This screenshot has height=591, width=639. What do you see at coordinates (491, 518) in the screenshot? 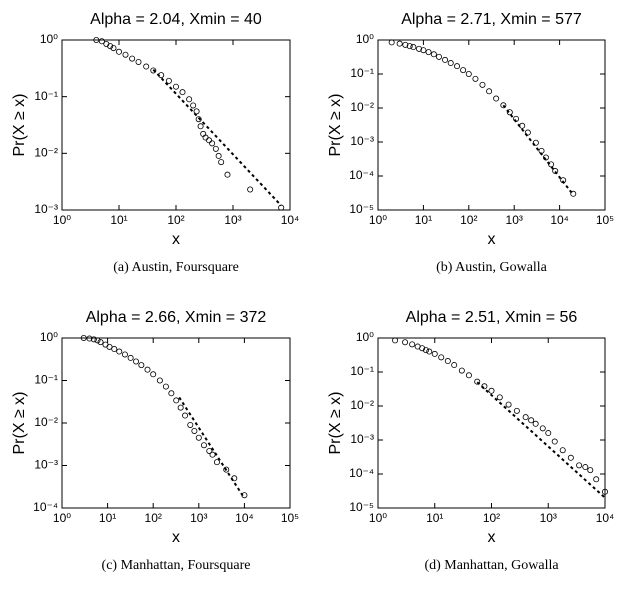
I see `x-tick-label: 10²` at bounding box center [491, 518].